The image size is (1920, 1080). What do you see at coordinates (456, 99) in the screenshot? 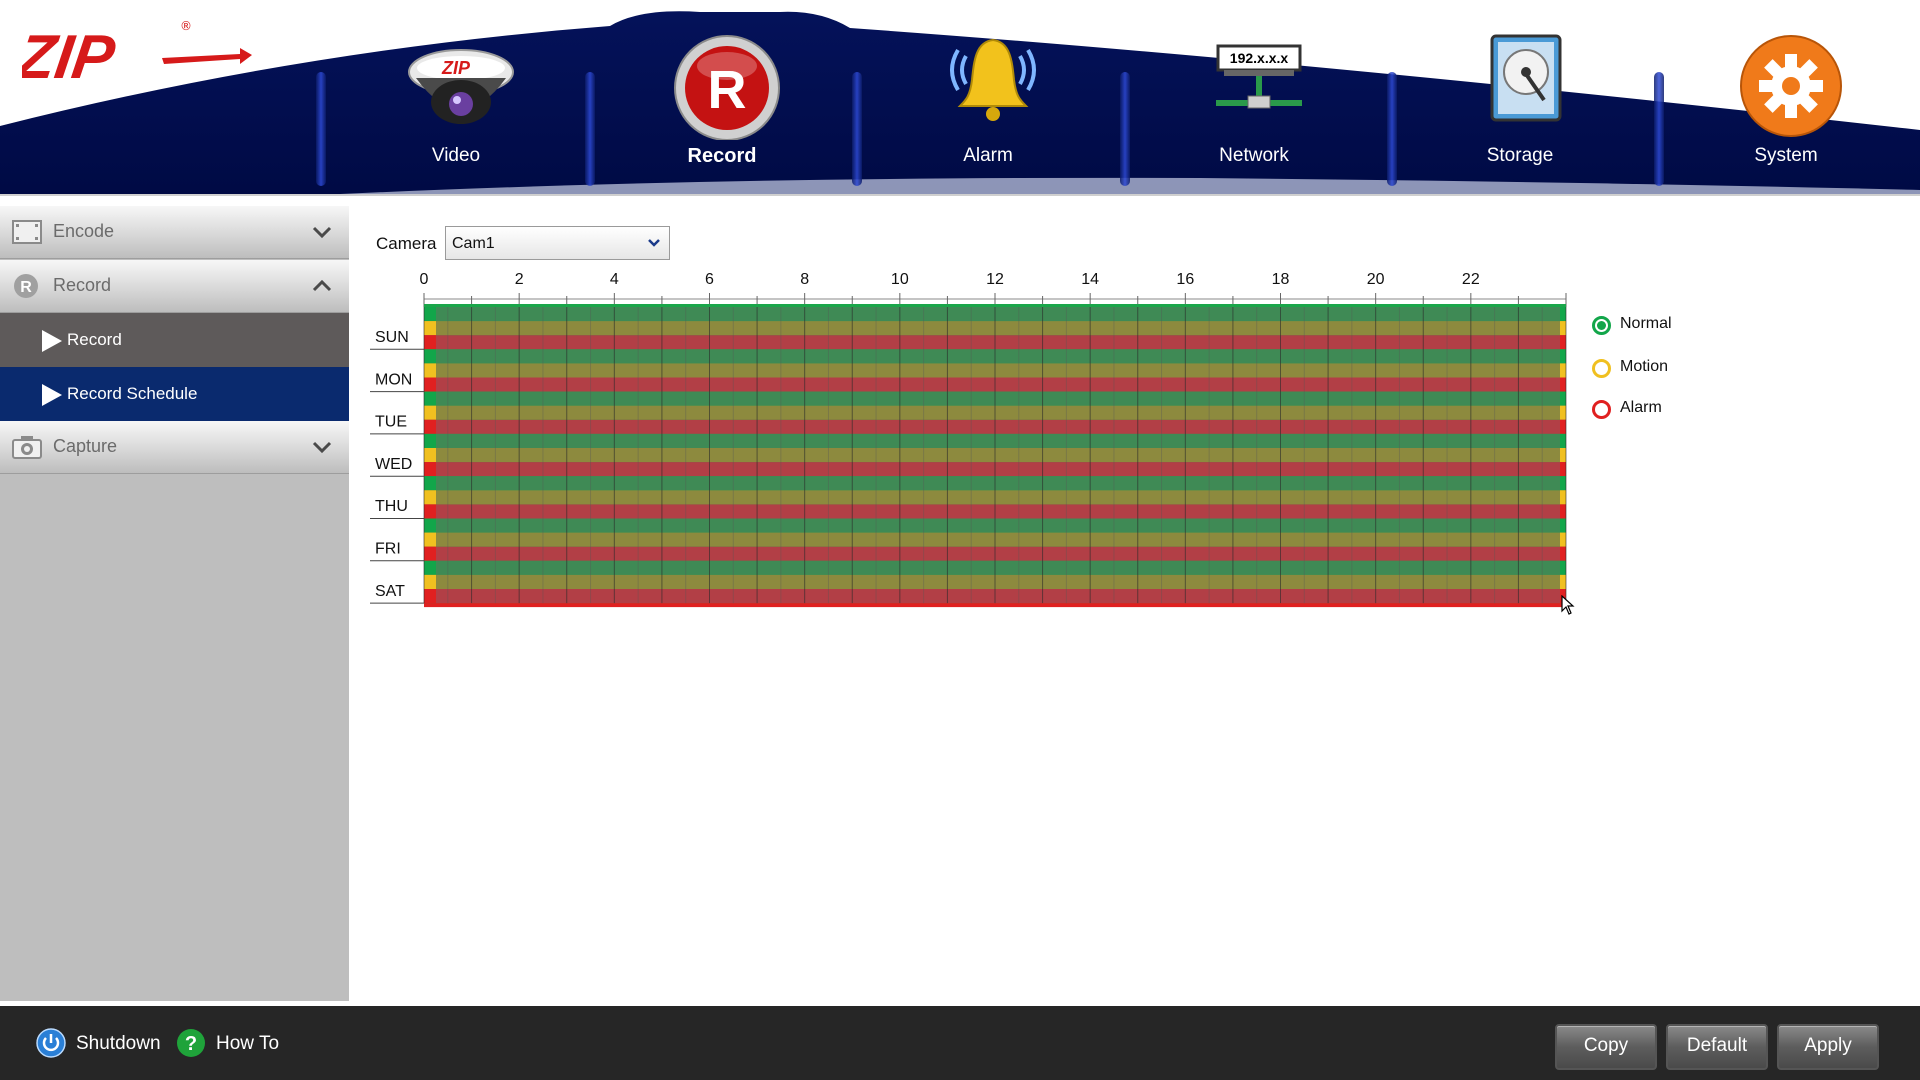
I see `nav-video: ZIP Video` at bounding box center [456, 99].